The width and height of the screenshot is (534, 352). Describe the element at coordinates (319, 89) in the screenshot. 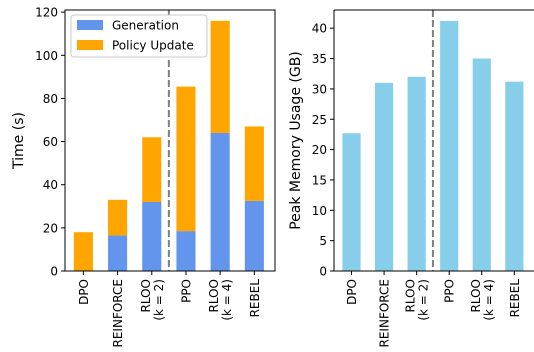

I see `y-tick-label: 30` at that location.